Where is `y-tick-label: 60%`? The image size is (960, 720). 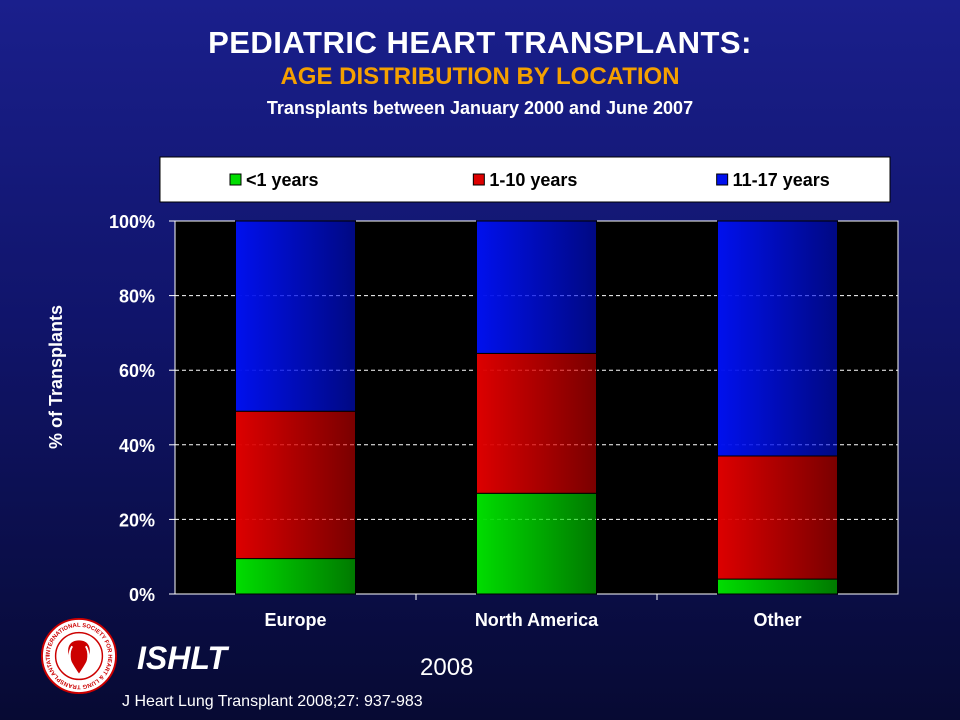
y-tick-label: 60% is located at coordinates (137, 371).